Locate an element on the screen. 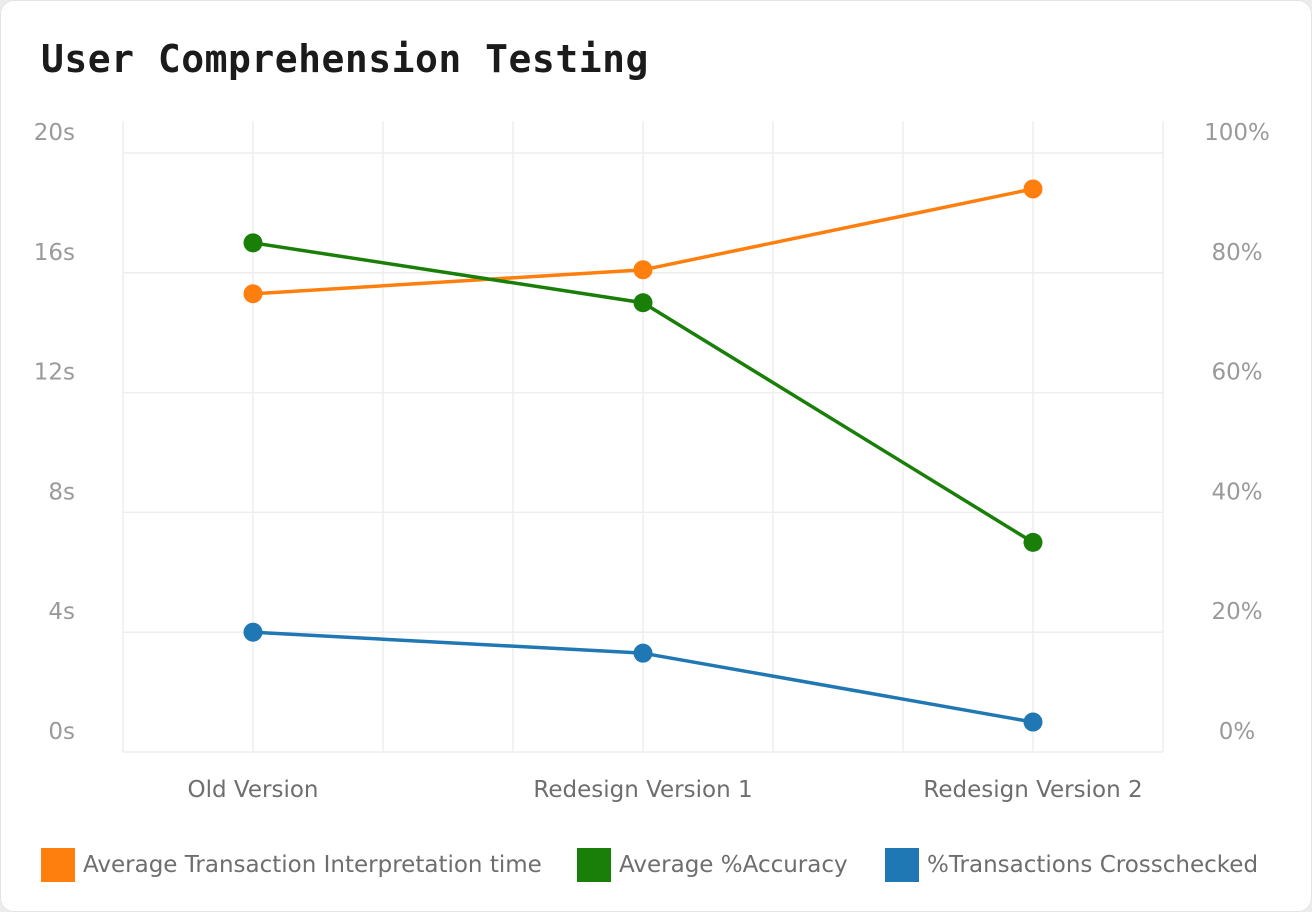 This screenshot has width=1312, height=912. y-right-tick-label: 80% is located at coordinates (1236, 253).